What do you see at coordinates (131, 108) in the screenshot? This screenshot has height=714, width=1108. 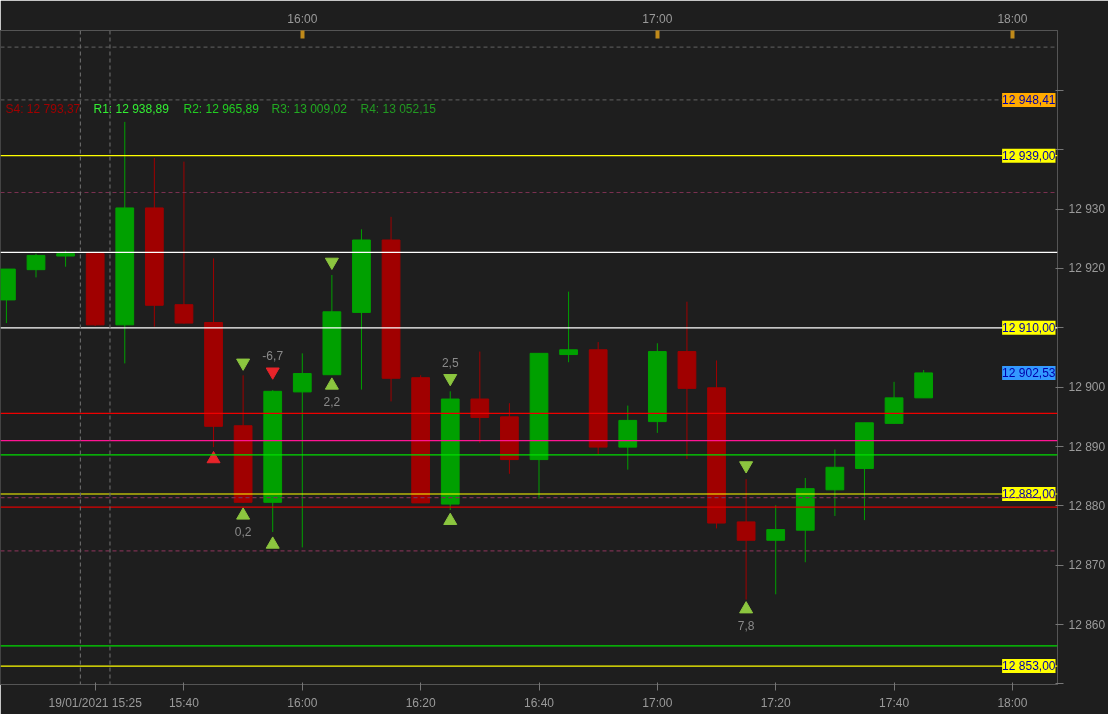 I see `annotation: R1: 12 938,89` at bounding box center [131, 108].